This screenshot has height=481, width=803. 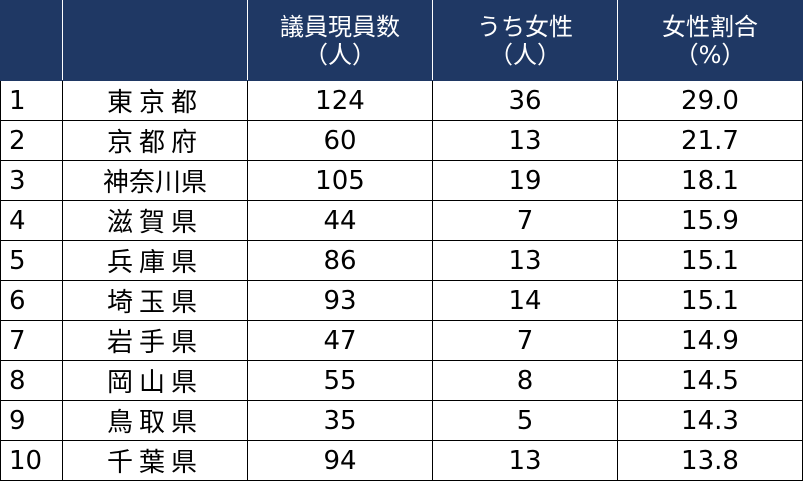 What do you see at coordinates (525, 420) in the screenshot?
I see `women-cell: 5` at bounding box center [525, 420].